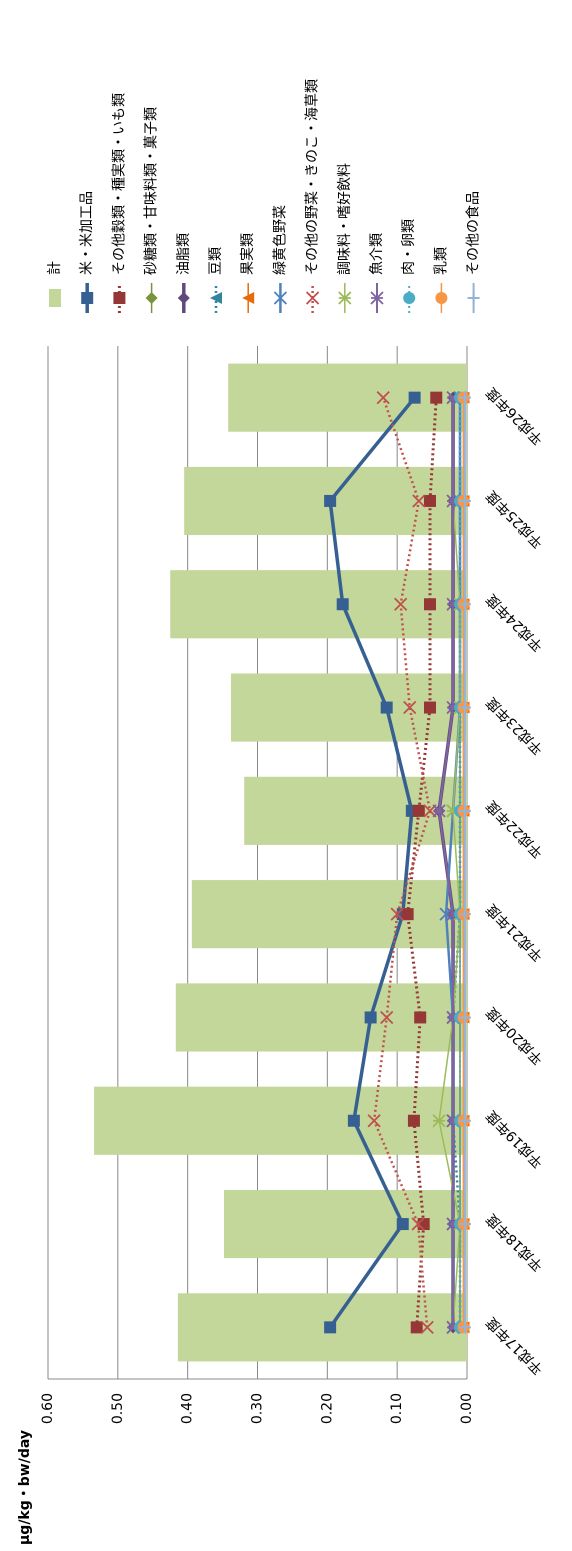 The image size is (572, 1551). What do you see at coordinates (377, 254) in the screenshot?
I see `legend-label: 魚介類` at bounding box center [377, 254].